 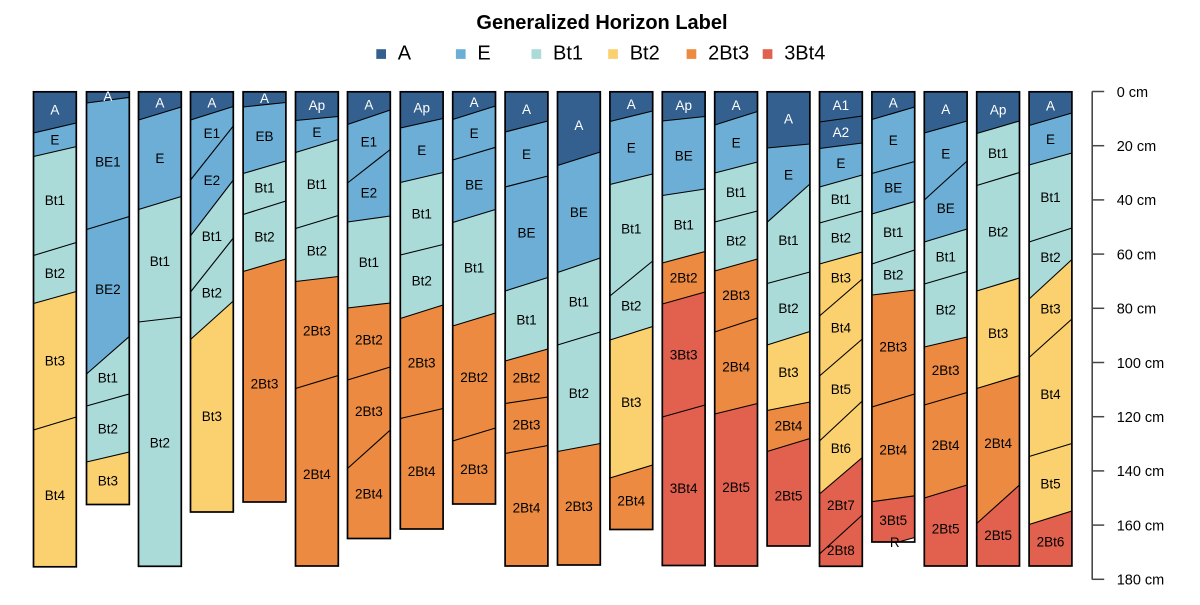 I want to click on svg-text: E1, so click(x=369, y=142).